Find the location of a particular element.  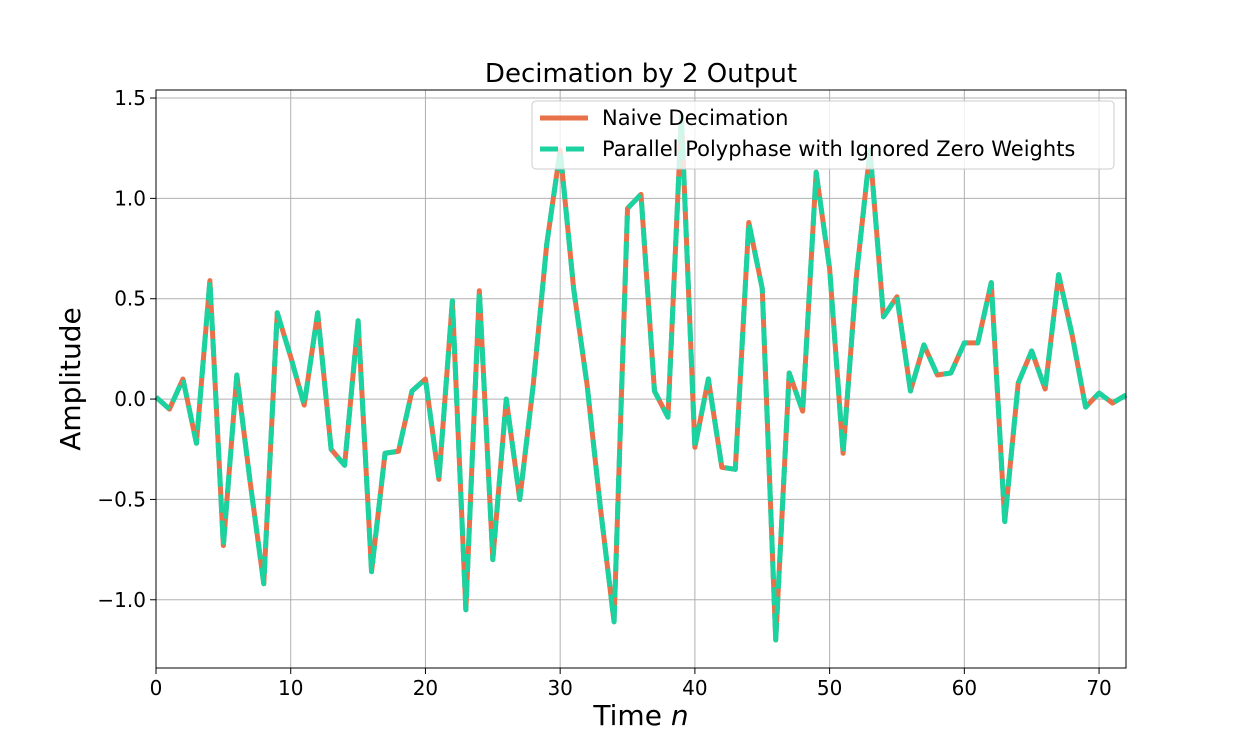

x-tick-label: 0 is located at coordinates (156, 688).